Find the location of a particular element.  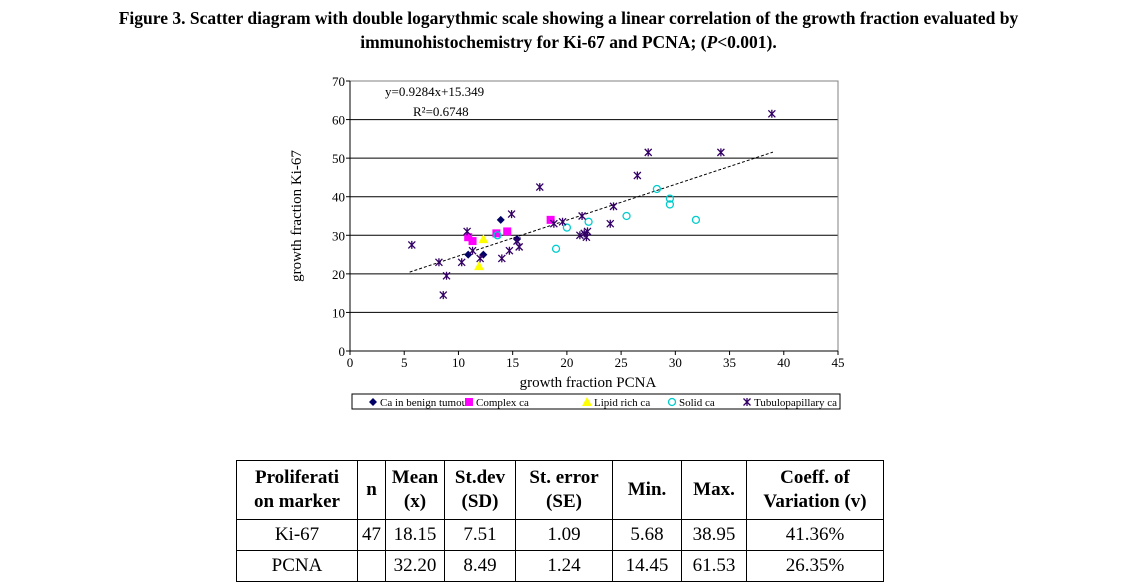

y-tick-label: 50 is located at coordinates (338, 158).